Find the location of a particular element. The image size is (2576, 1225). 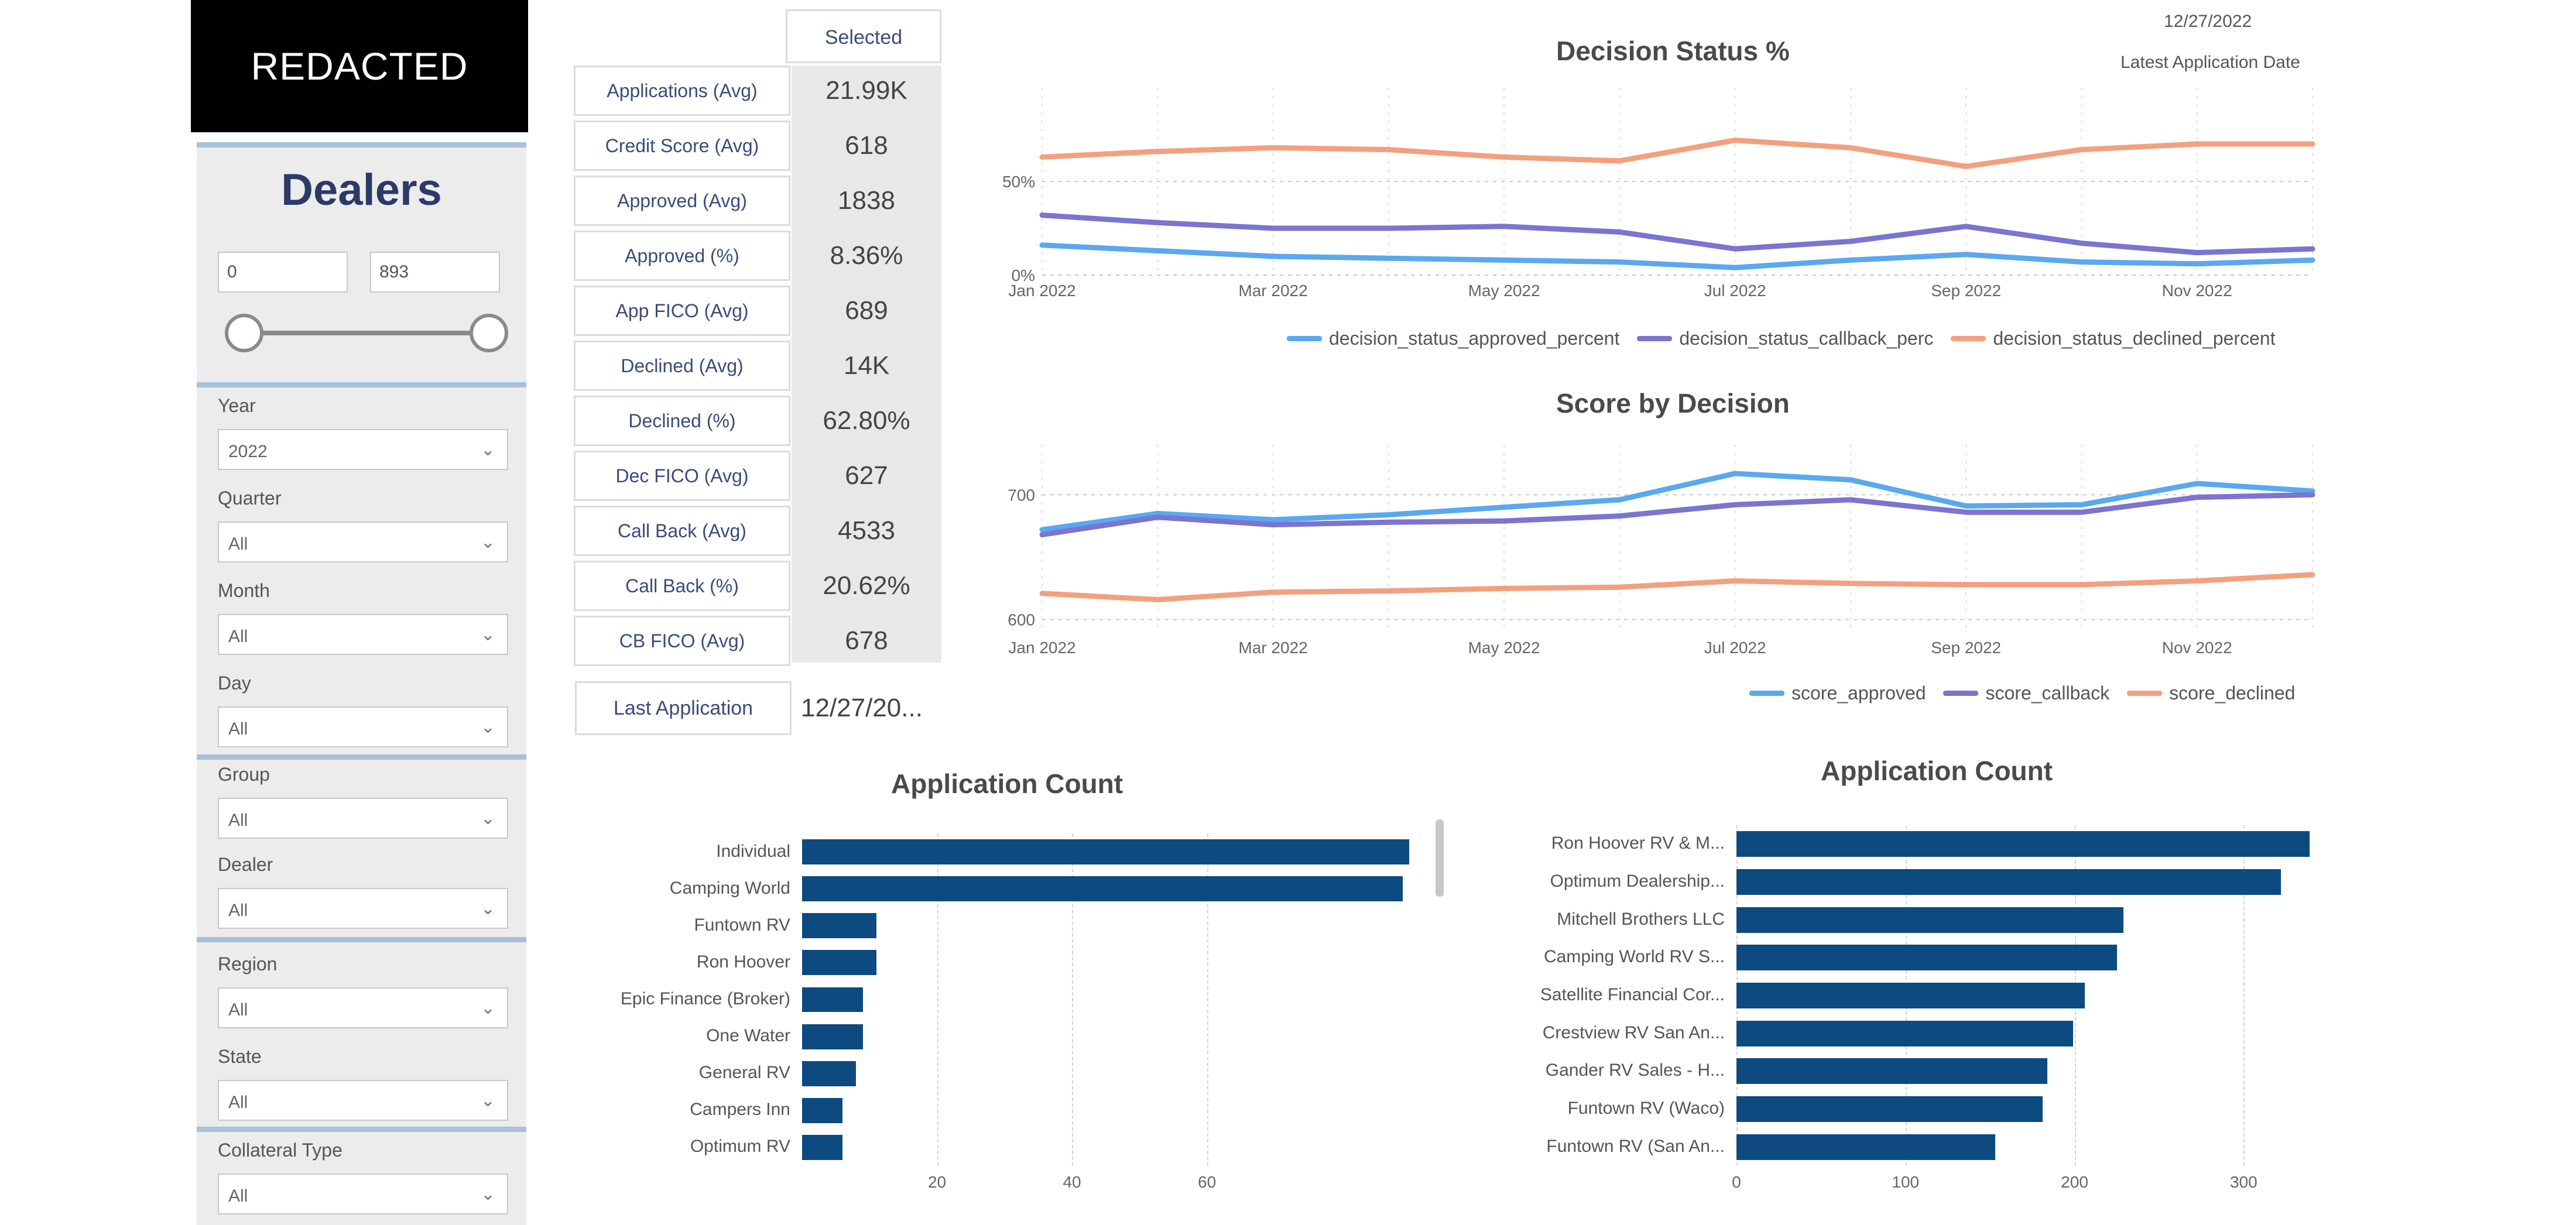

filter-region-select: All ⌄ is located at coordinates (363, 1008).